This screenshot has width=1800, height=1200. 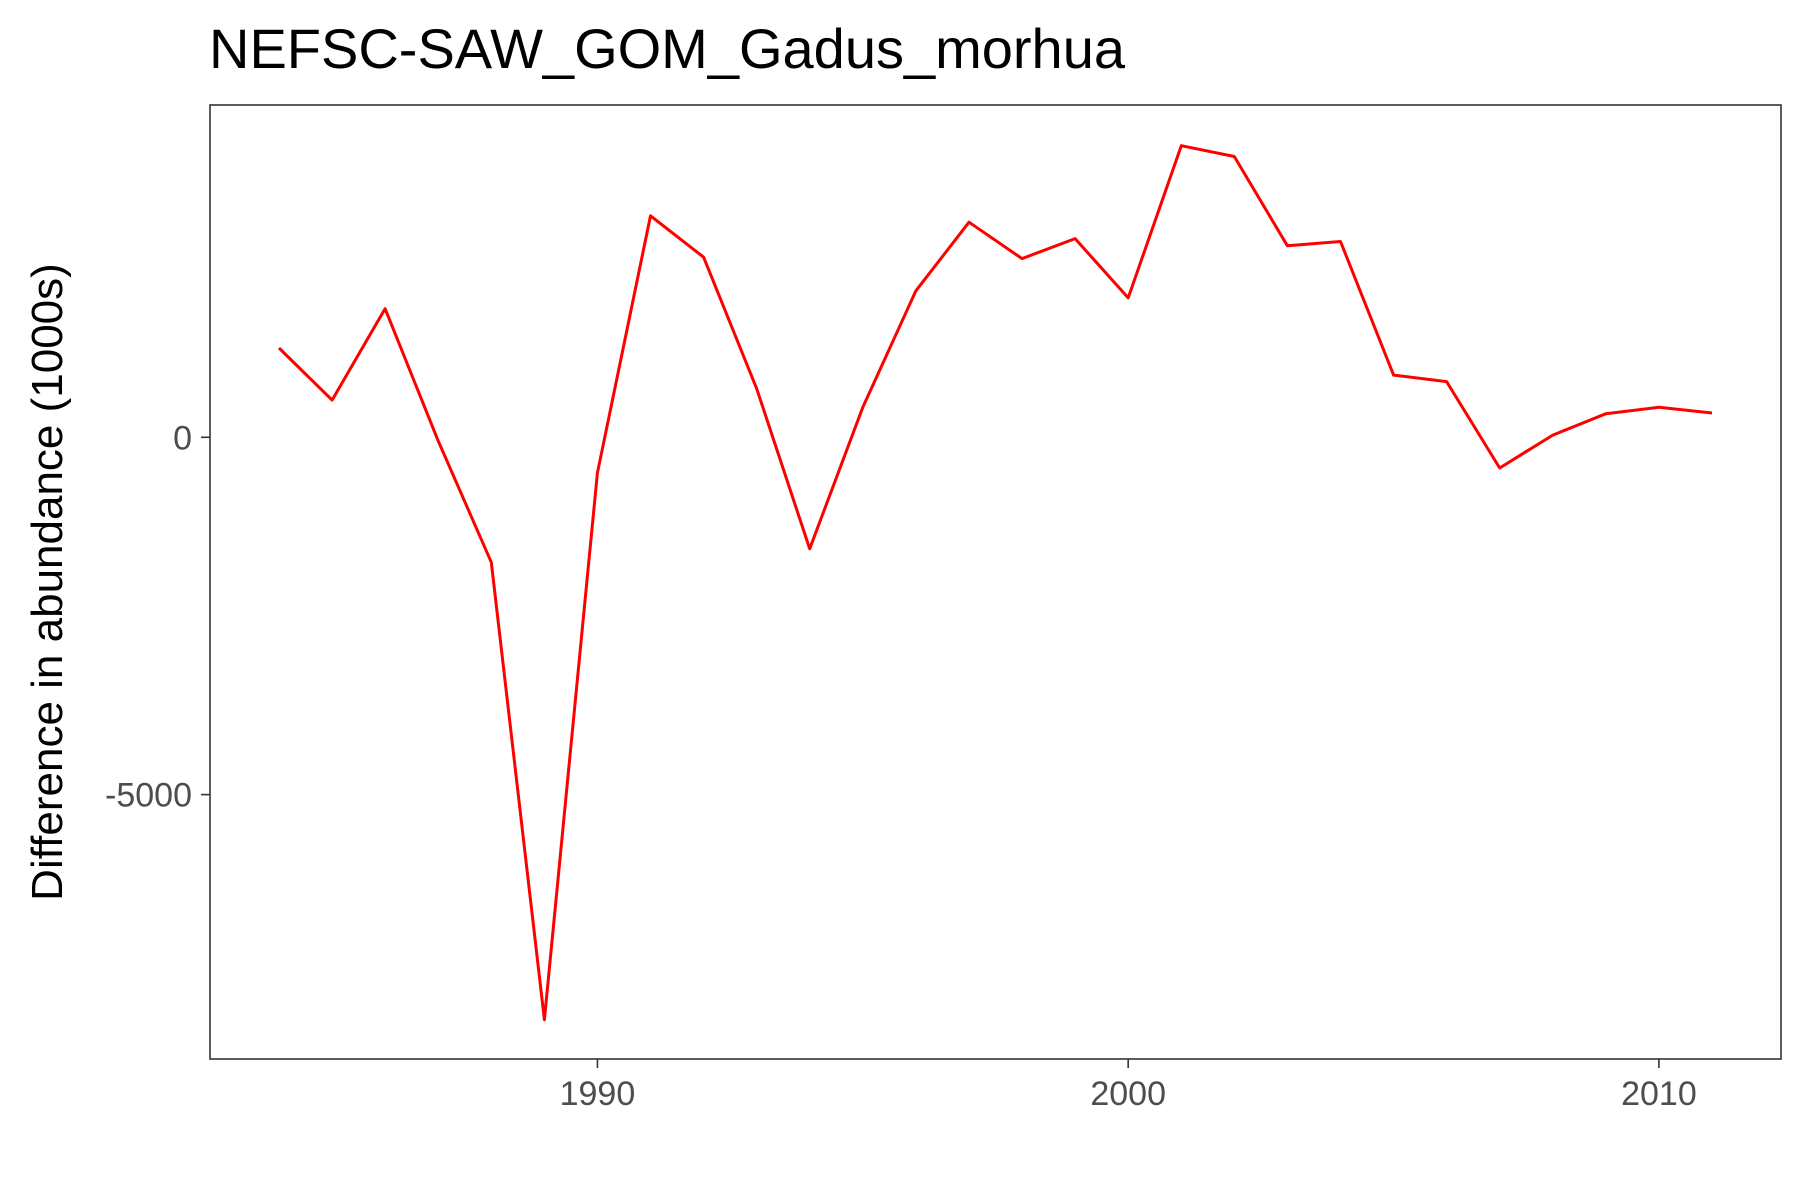 What do you see at coordinates (148, 796) in the screenshot?
I see `y-tick-label: -5000` at bounding box center [148, 796].